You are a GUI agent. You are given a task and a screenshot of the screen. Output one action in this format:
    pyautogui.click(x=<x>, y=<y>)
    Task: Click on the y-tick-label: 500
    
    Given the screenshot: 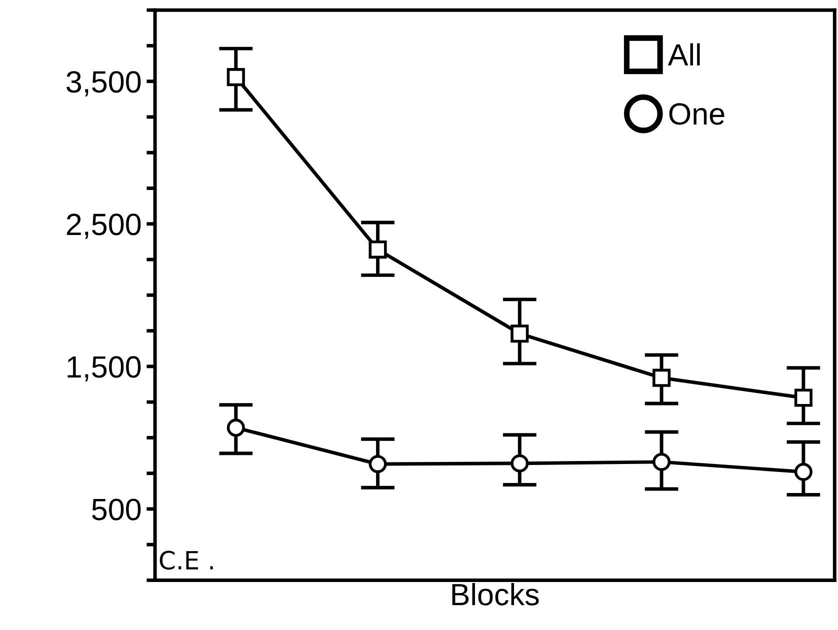 What is the action you would take?
    pyautogui.click(x=116, y=509)
    